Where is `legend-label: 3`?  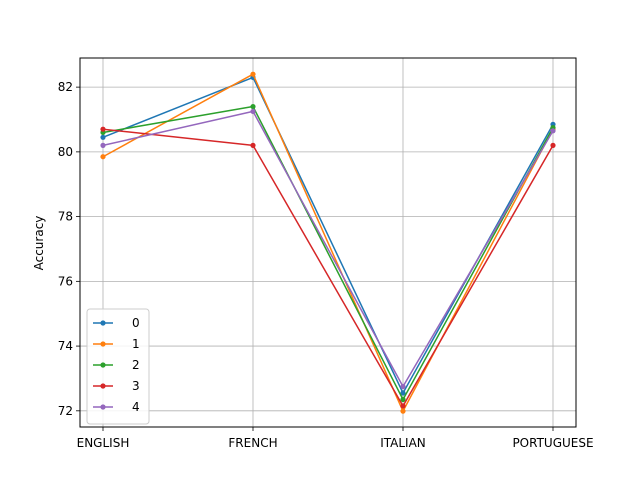 legend-label: 3 is located at coordinates (136, 386).